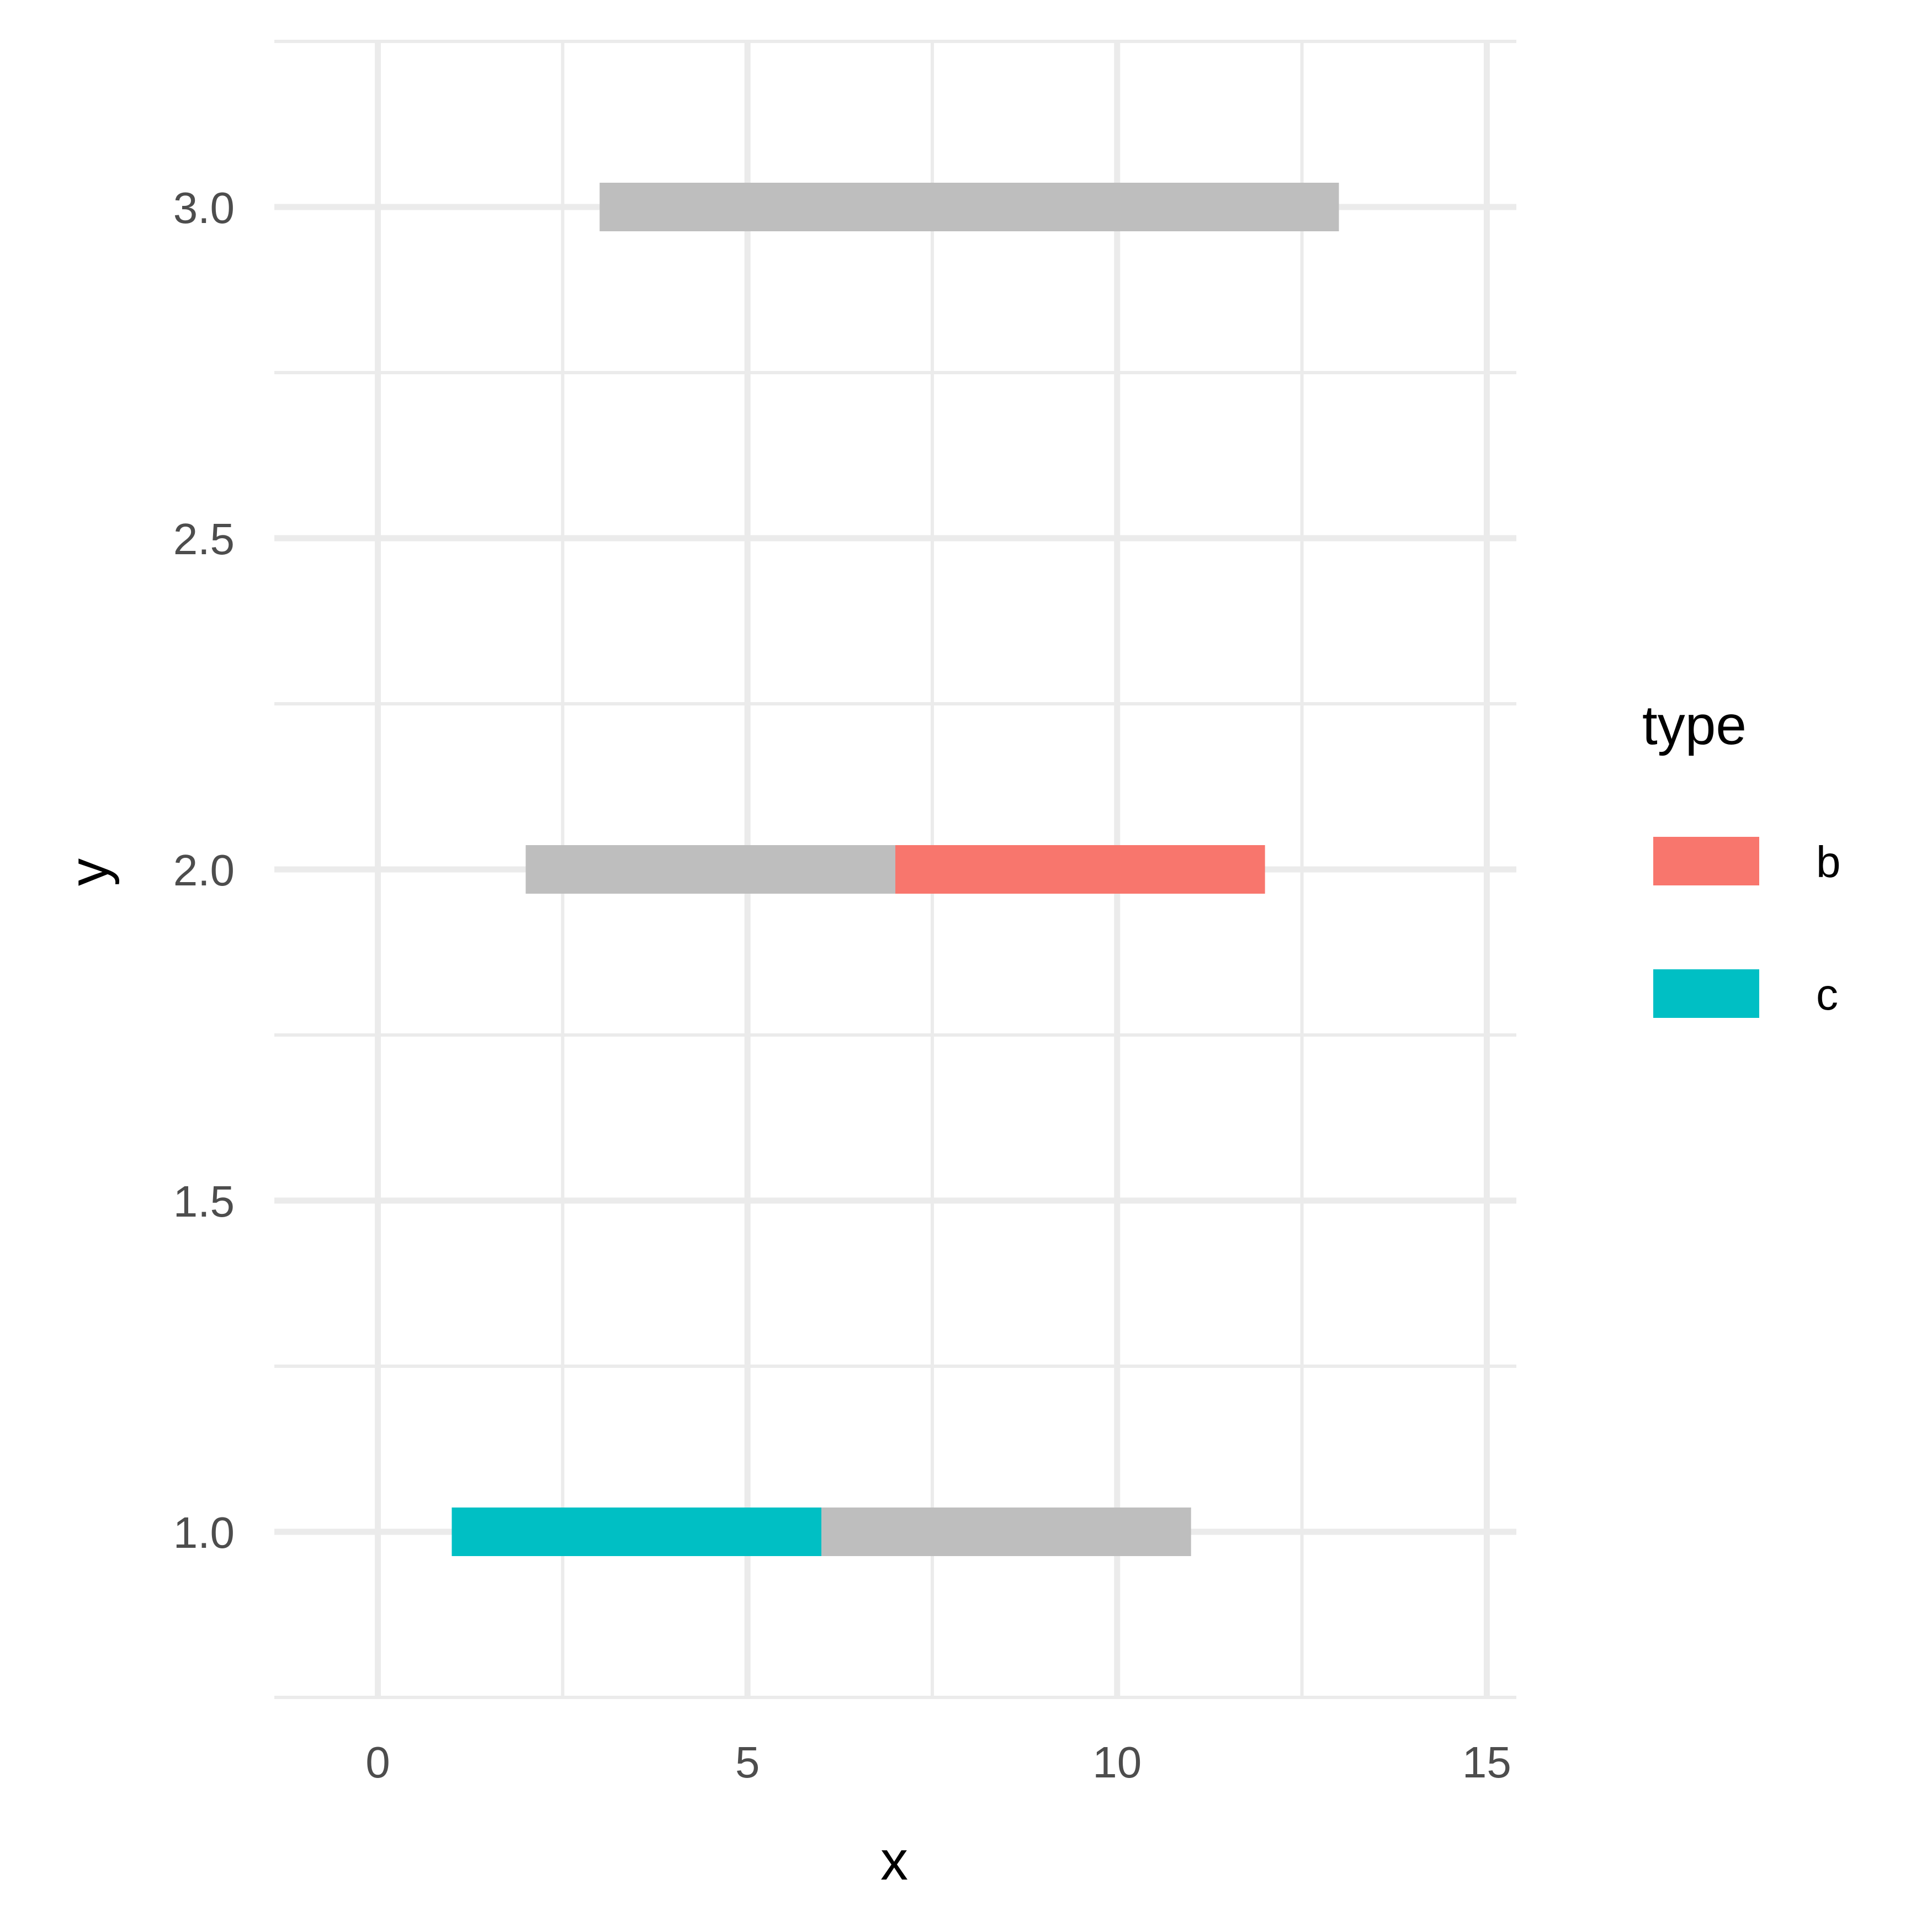 The image size is (1932, 1932). I want to click on legend-label-c: c, so click(1827, 995).